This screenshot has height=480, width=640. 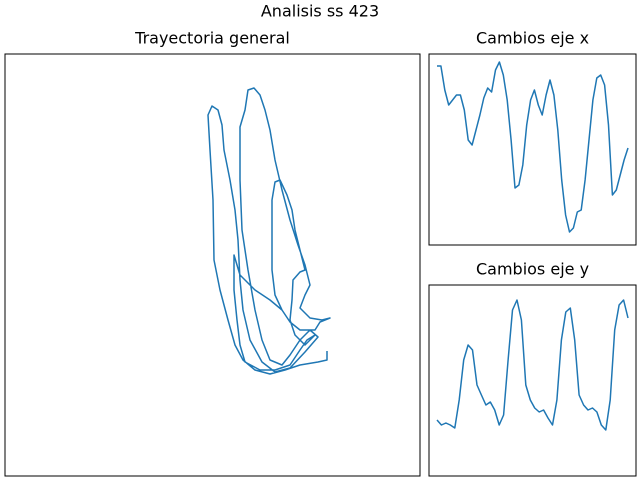 I want to click on chart-title: Cambios eje y, so click(x=532, y=269).